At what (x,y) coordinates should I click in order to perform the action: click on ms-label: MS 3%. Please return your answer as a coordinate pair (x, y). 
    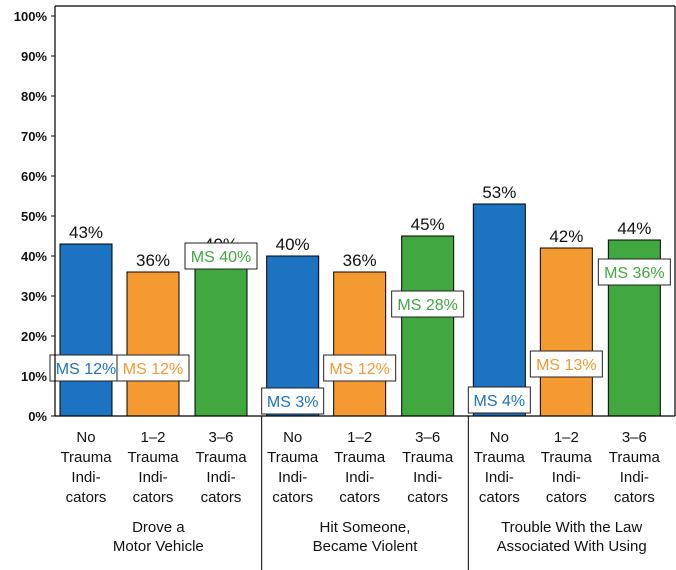
    Looking at the image, I should click on (293, 402).